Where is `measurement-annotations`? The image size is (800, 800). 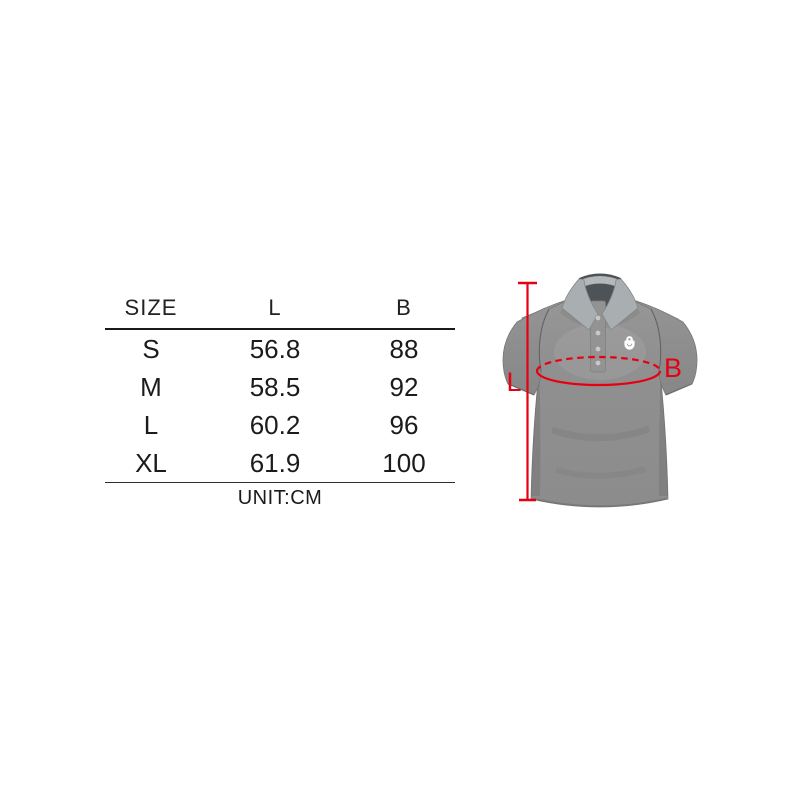 measurement-annotations is located at coordinates (590, 391).